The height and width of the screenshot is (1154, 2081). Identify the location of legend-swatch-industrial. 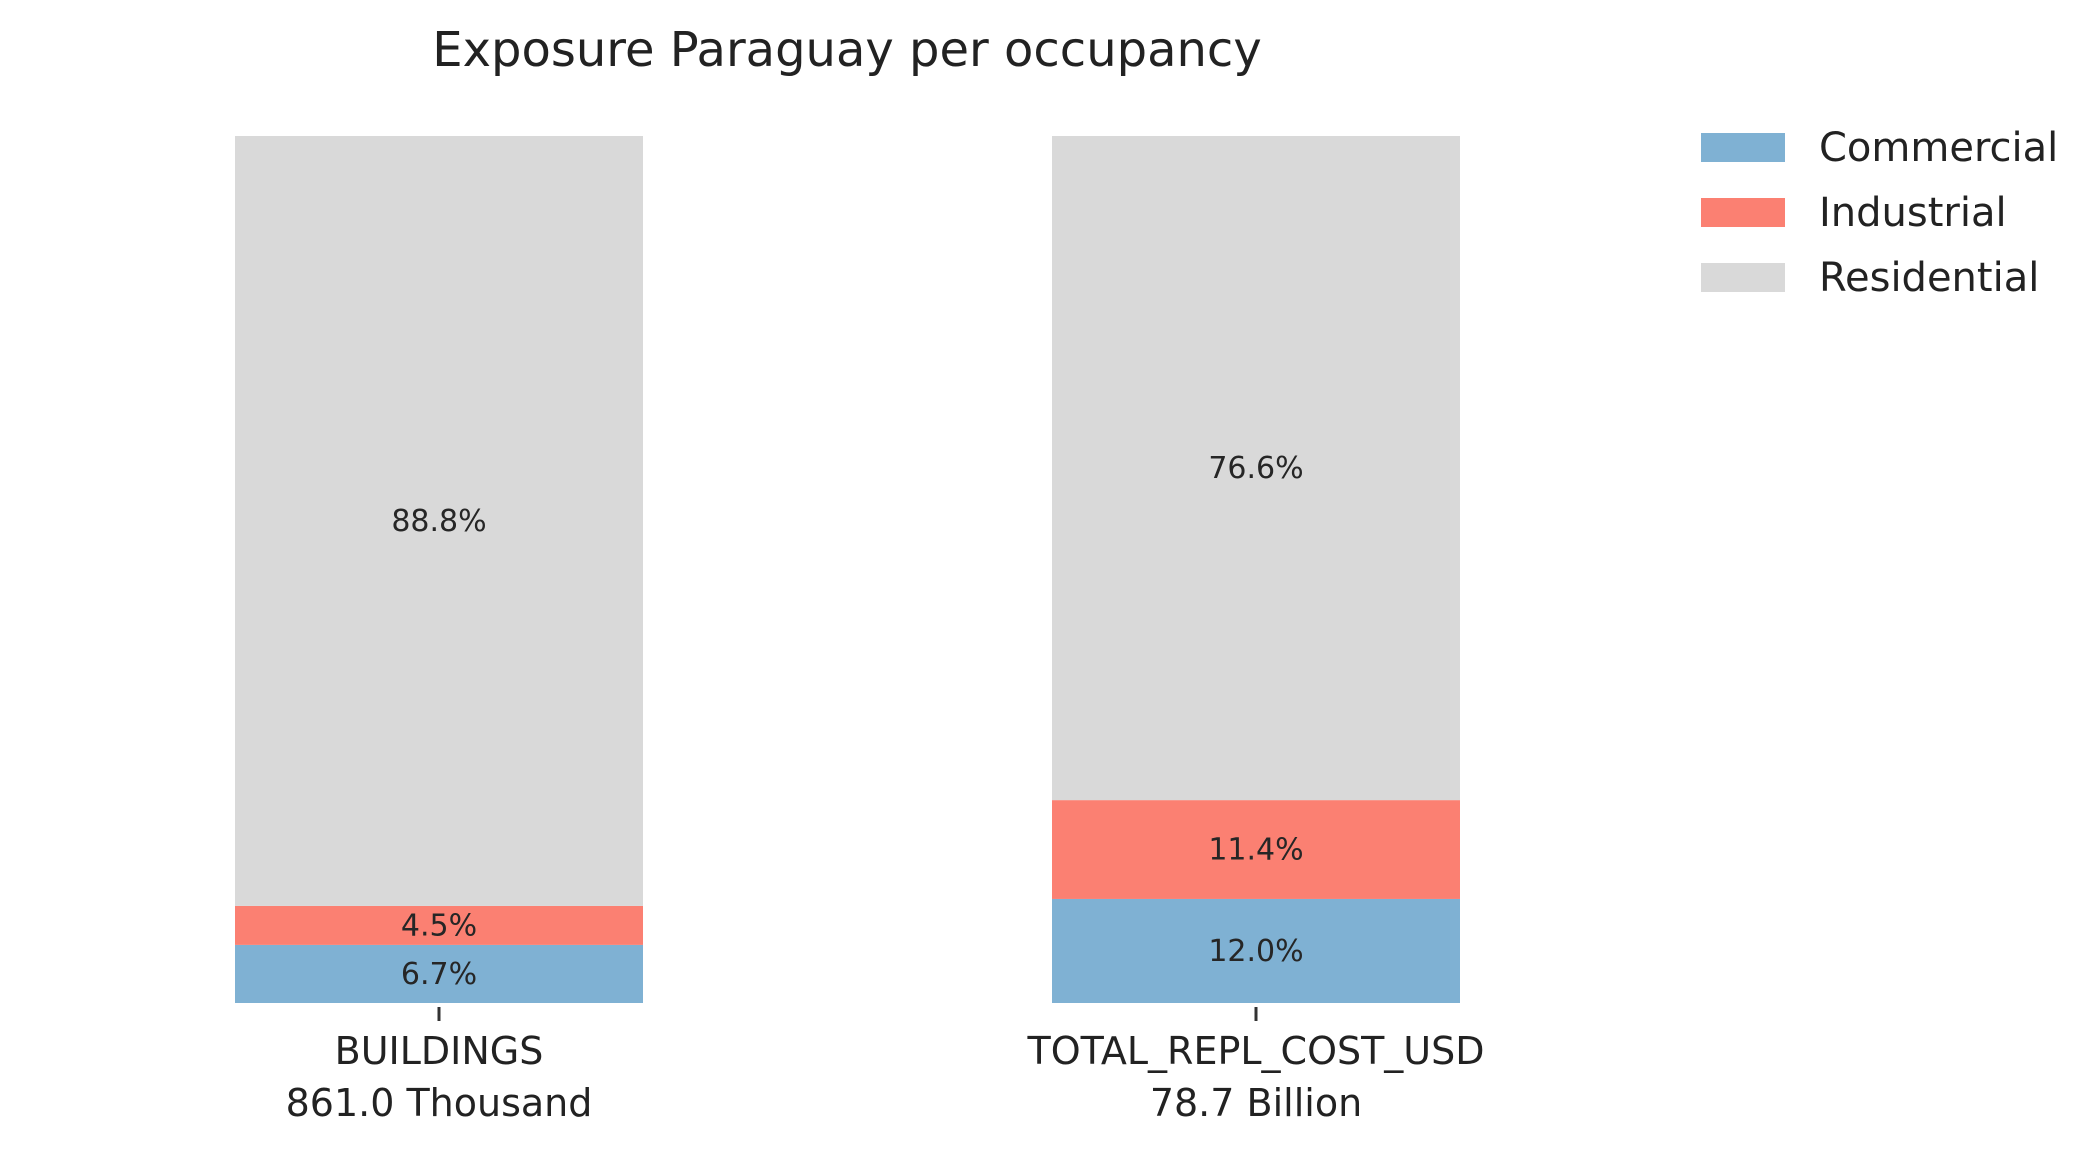
(1743, 212).